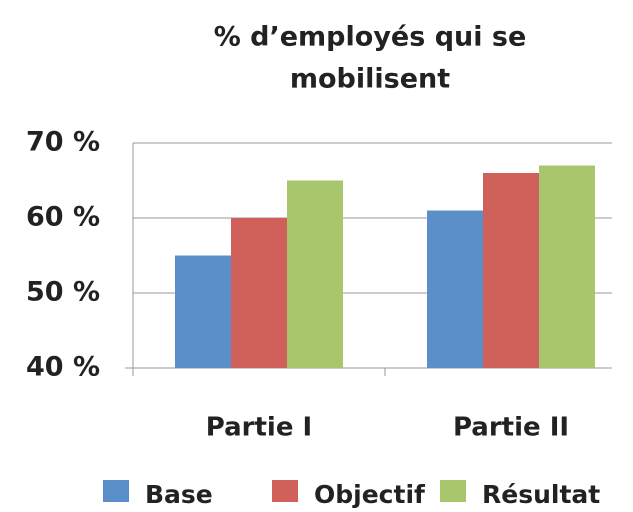 This screenshot has height=512, width=633. I want to click on y-tick-label: 50 %, so click(63, 292).